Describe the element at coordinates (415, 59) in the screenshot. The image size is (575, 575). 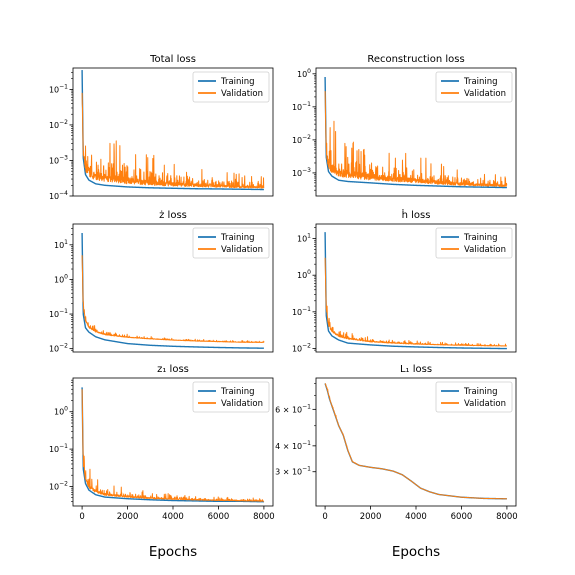
I see `chart-title: Reconstruction loss` at that location.